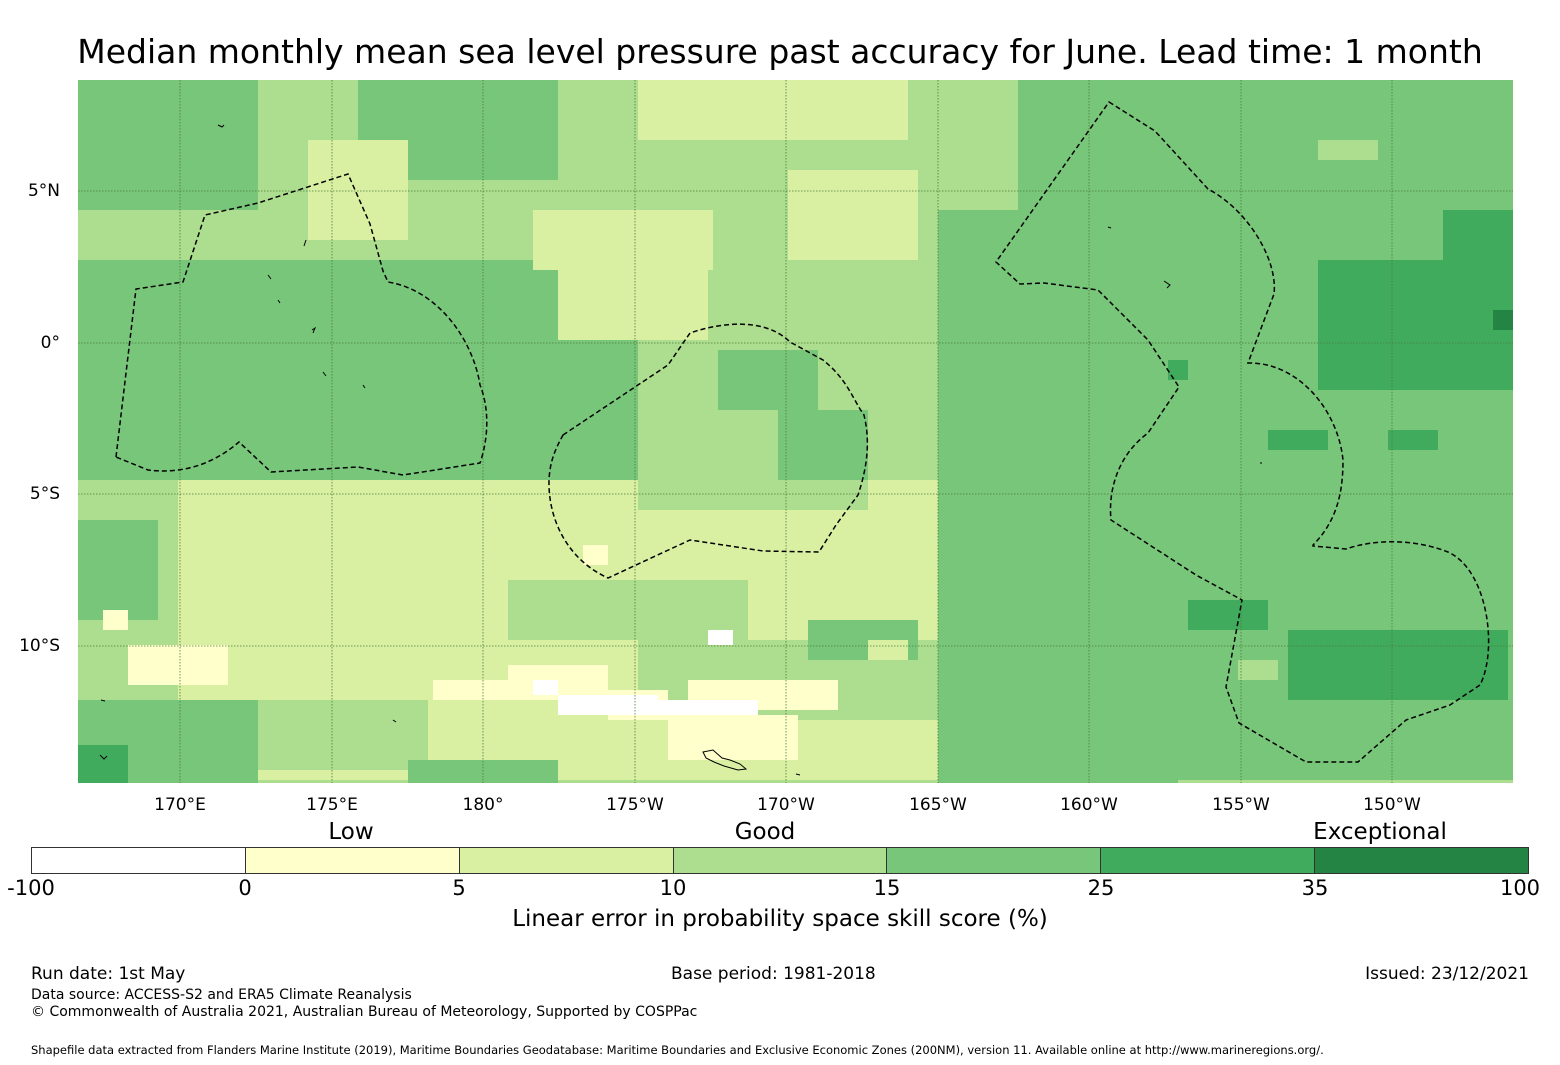 The height and width of the screenshot is (1065, 1560). What do you see at coordinates (1447, 974) in the screenshot?
I see `issued-date: Issued: 23/12/2021` at bounding box center [1447, 974].